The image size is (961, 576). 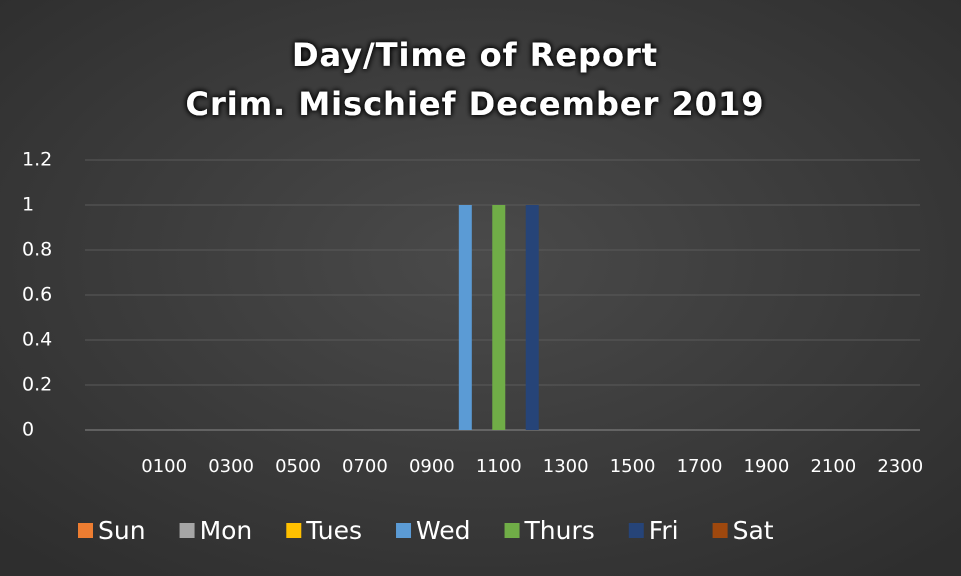 I want to click on y-tick-label: 0.6, so click(x=37, y=295).